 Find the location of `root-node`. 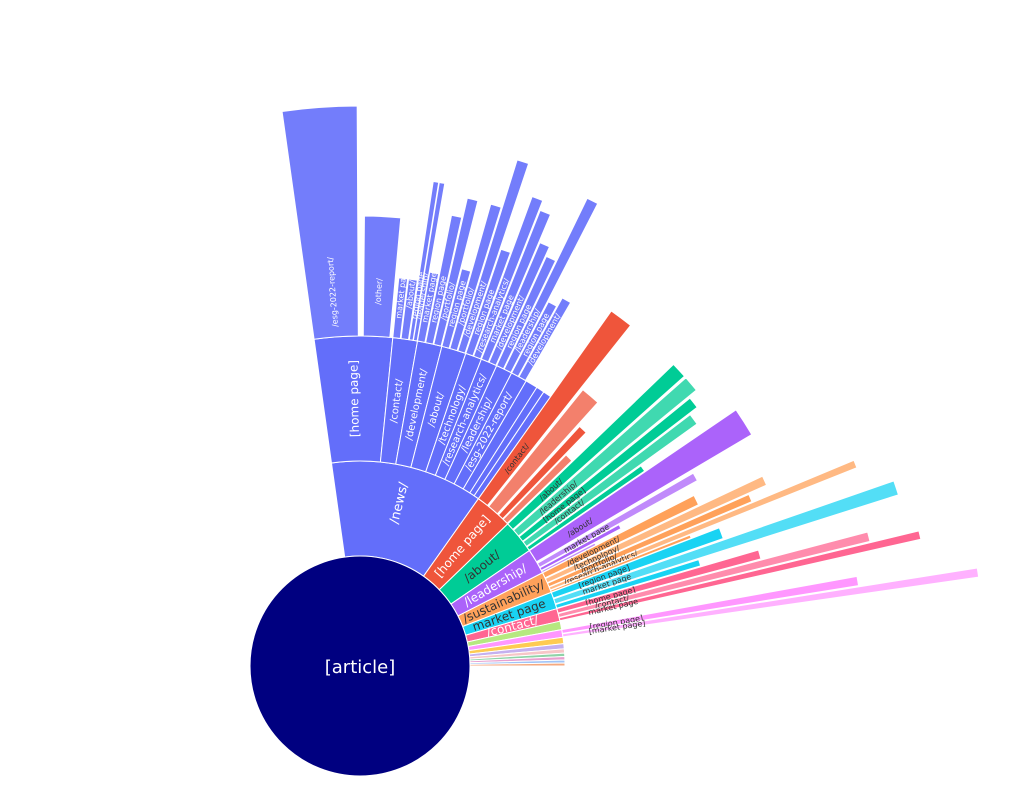

root-node is located at coordinates (360, 666).